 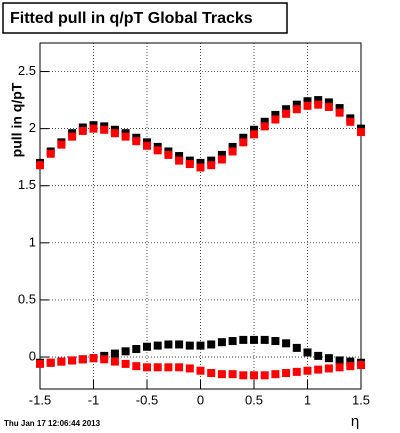 I want to click on x-tick-label: -1.5, so click(x=40, y=399).